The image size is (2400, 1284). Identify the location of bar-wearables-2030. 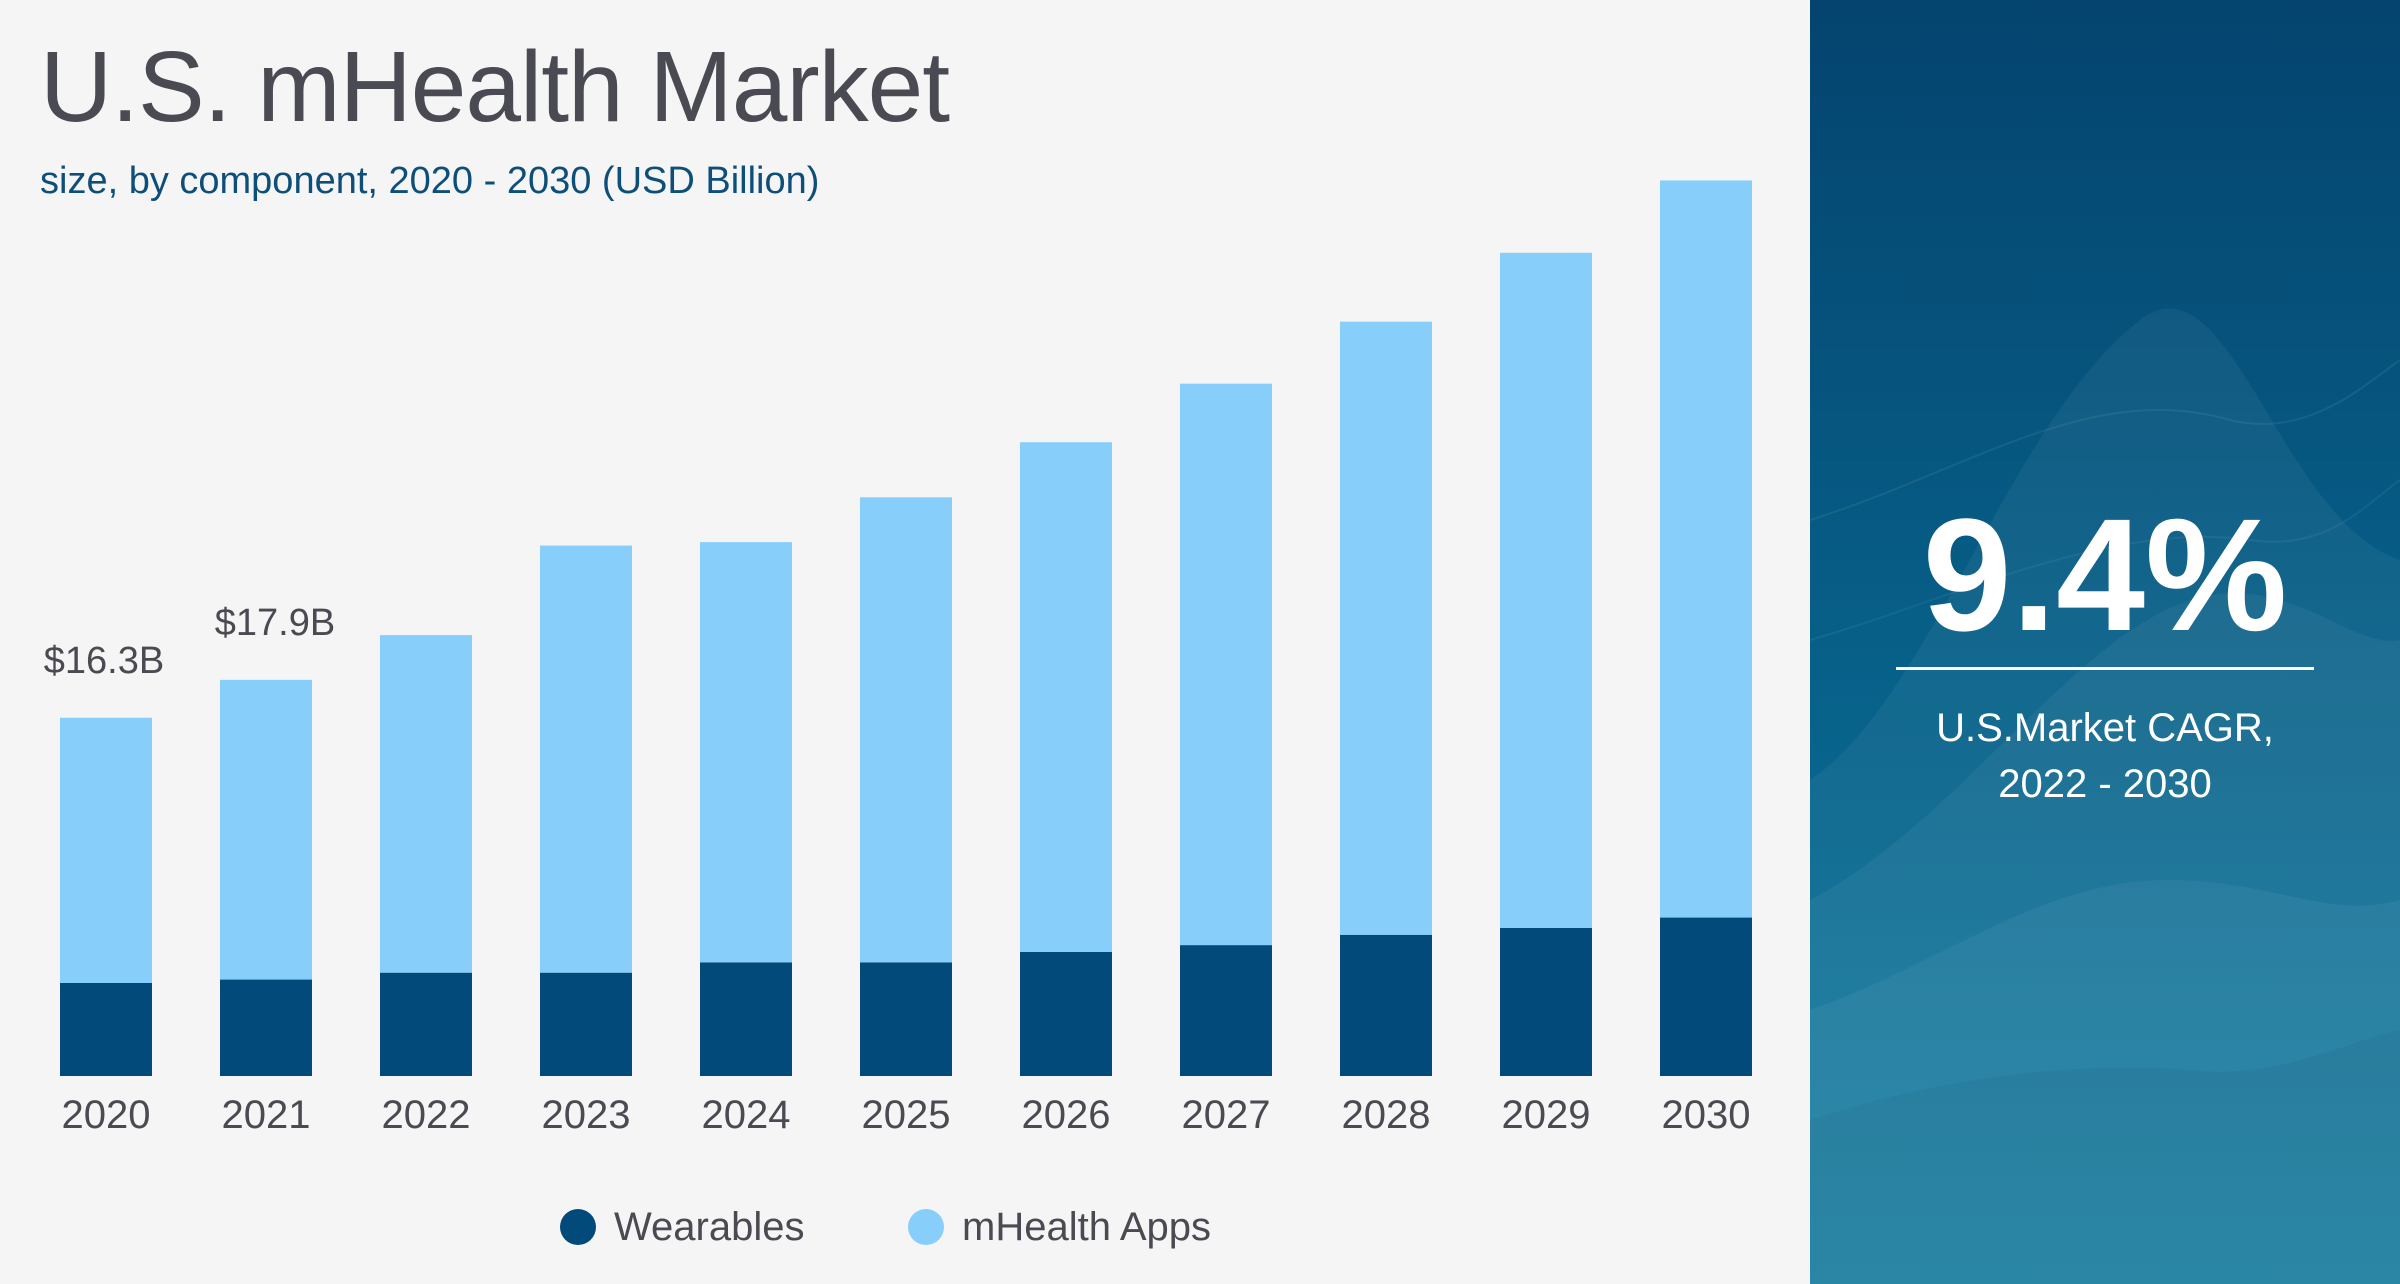
(1706, 996).